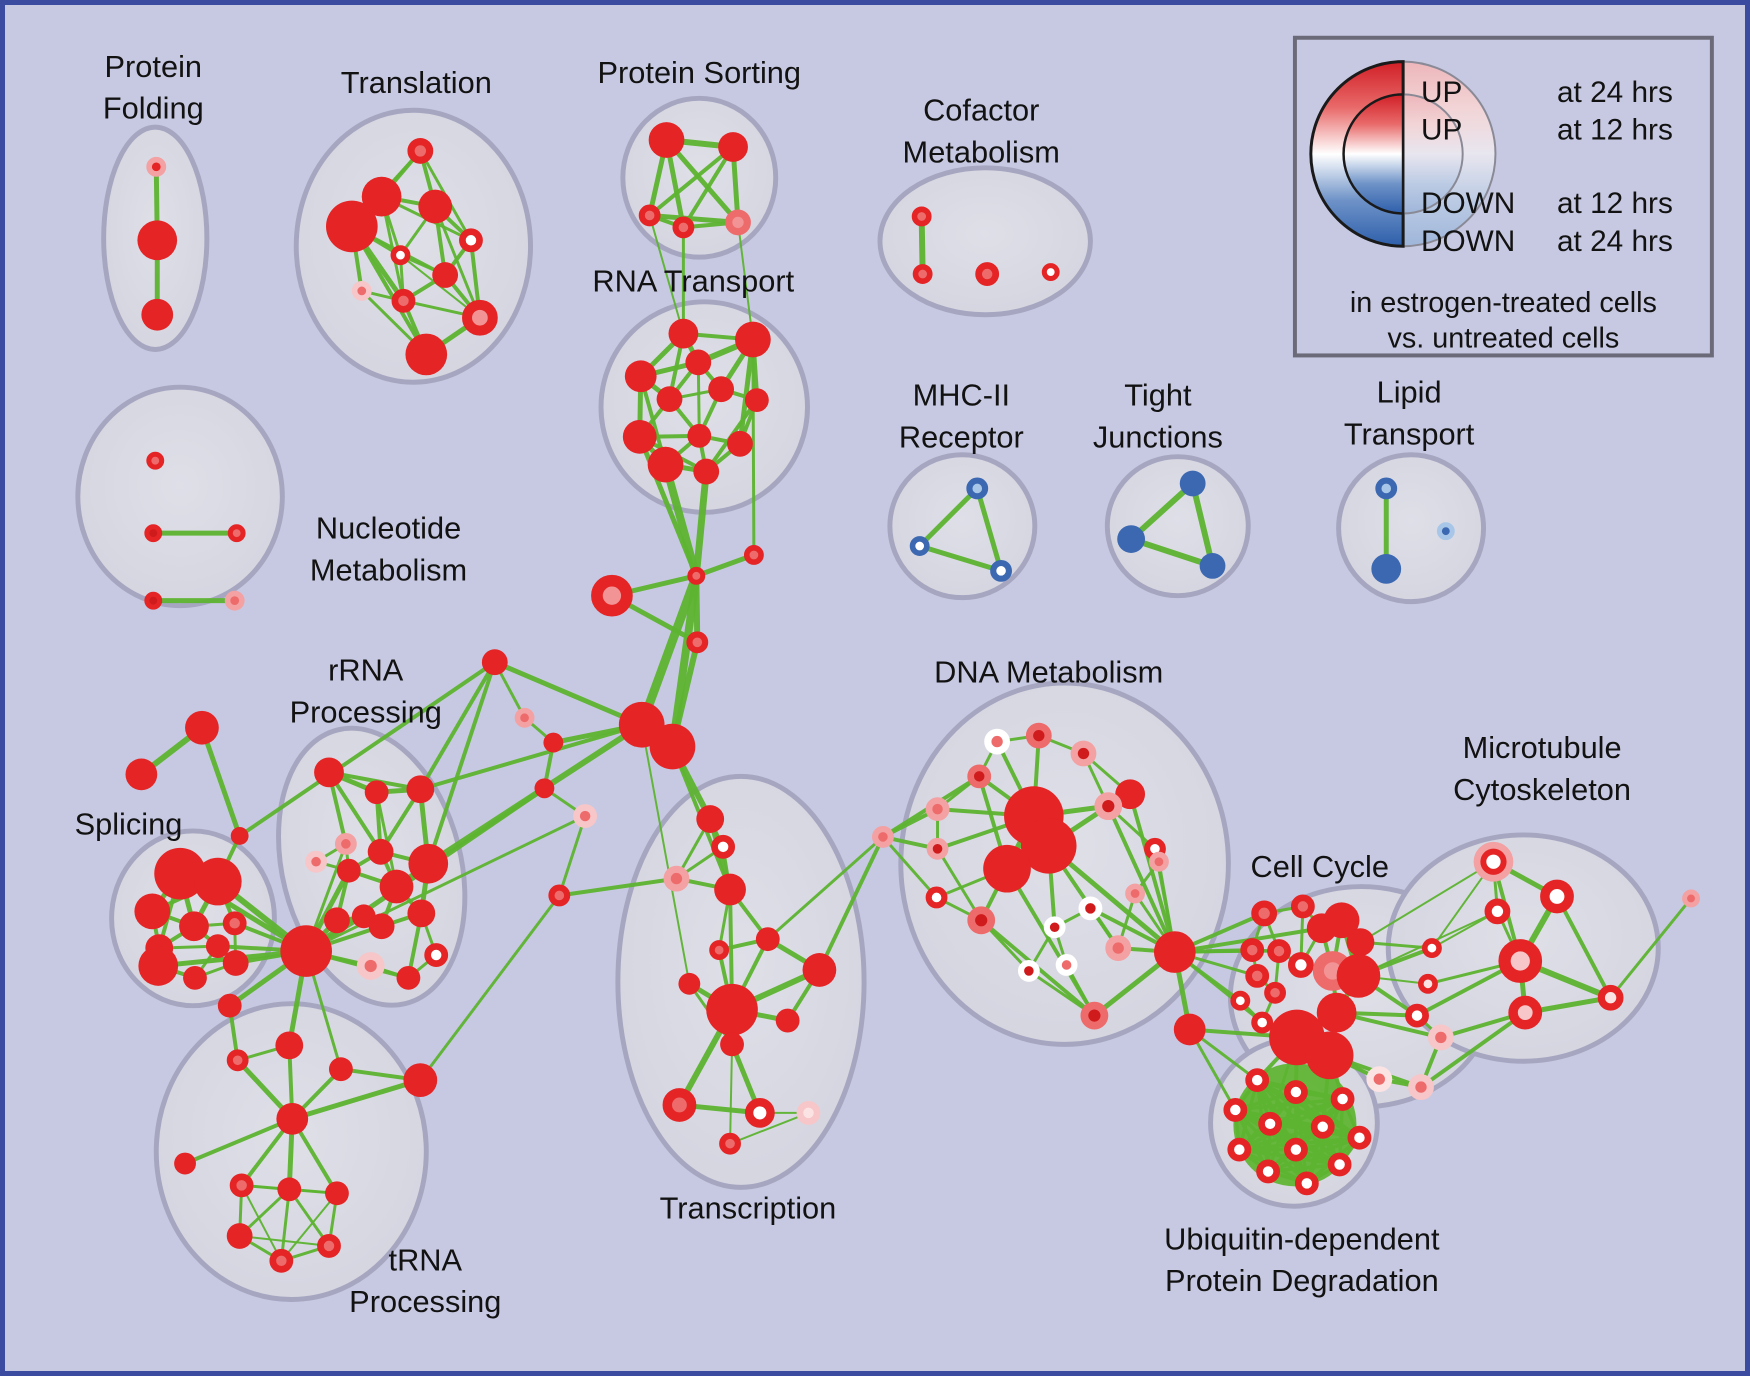 This screenshot has width=1750, height=1376. I want to click on legend-box, so click(1503, 196).